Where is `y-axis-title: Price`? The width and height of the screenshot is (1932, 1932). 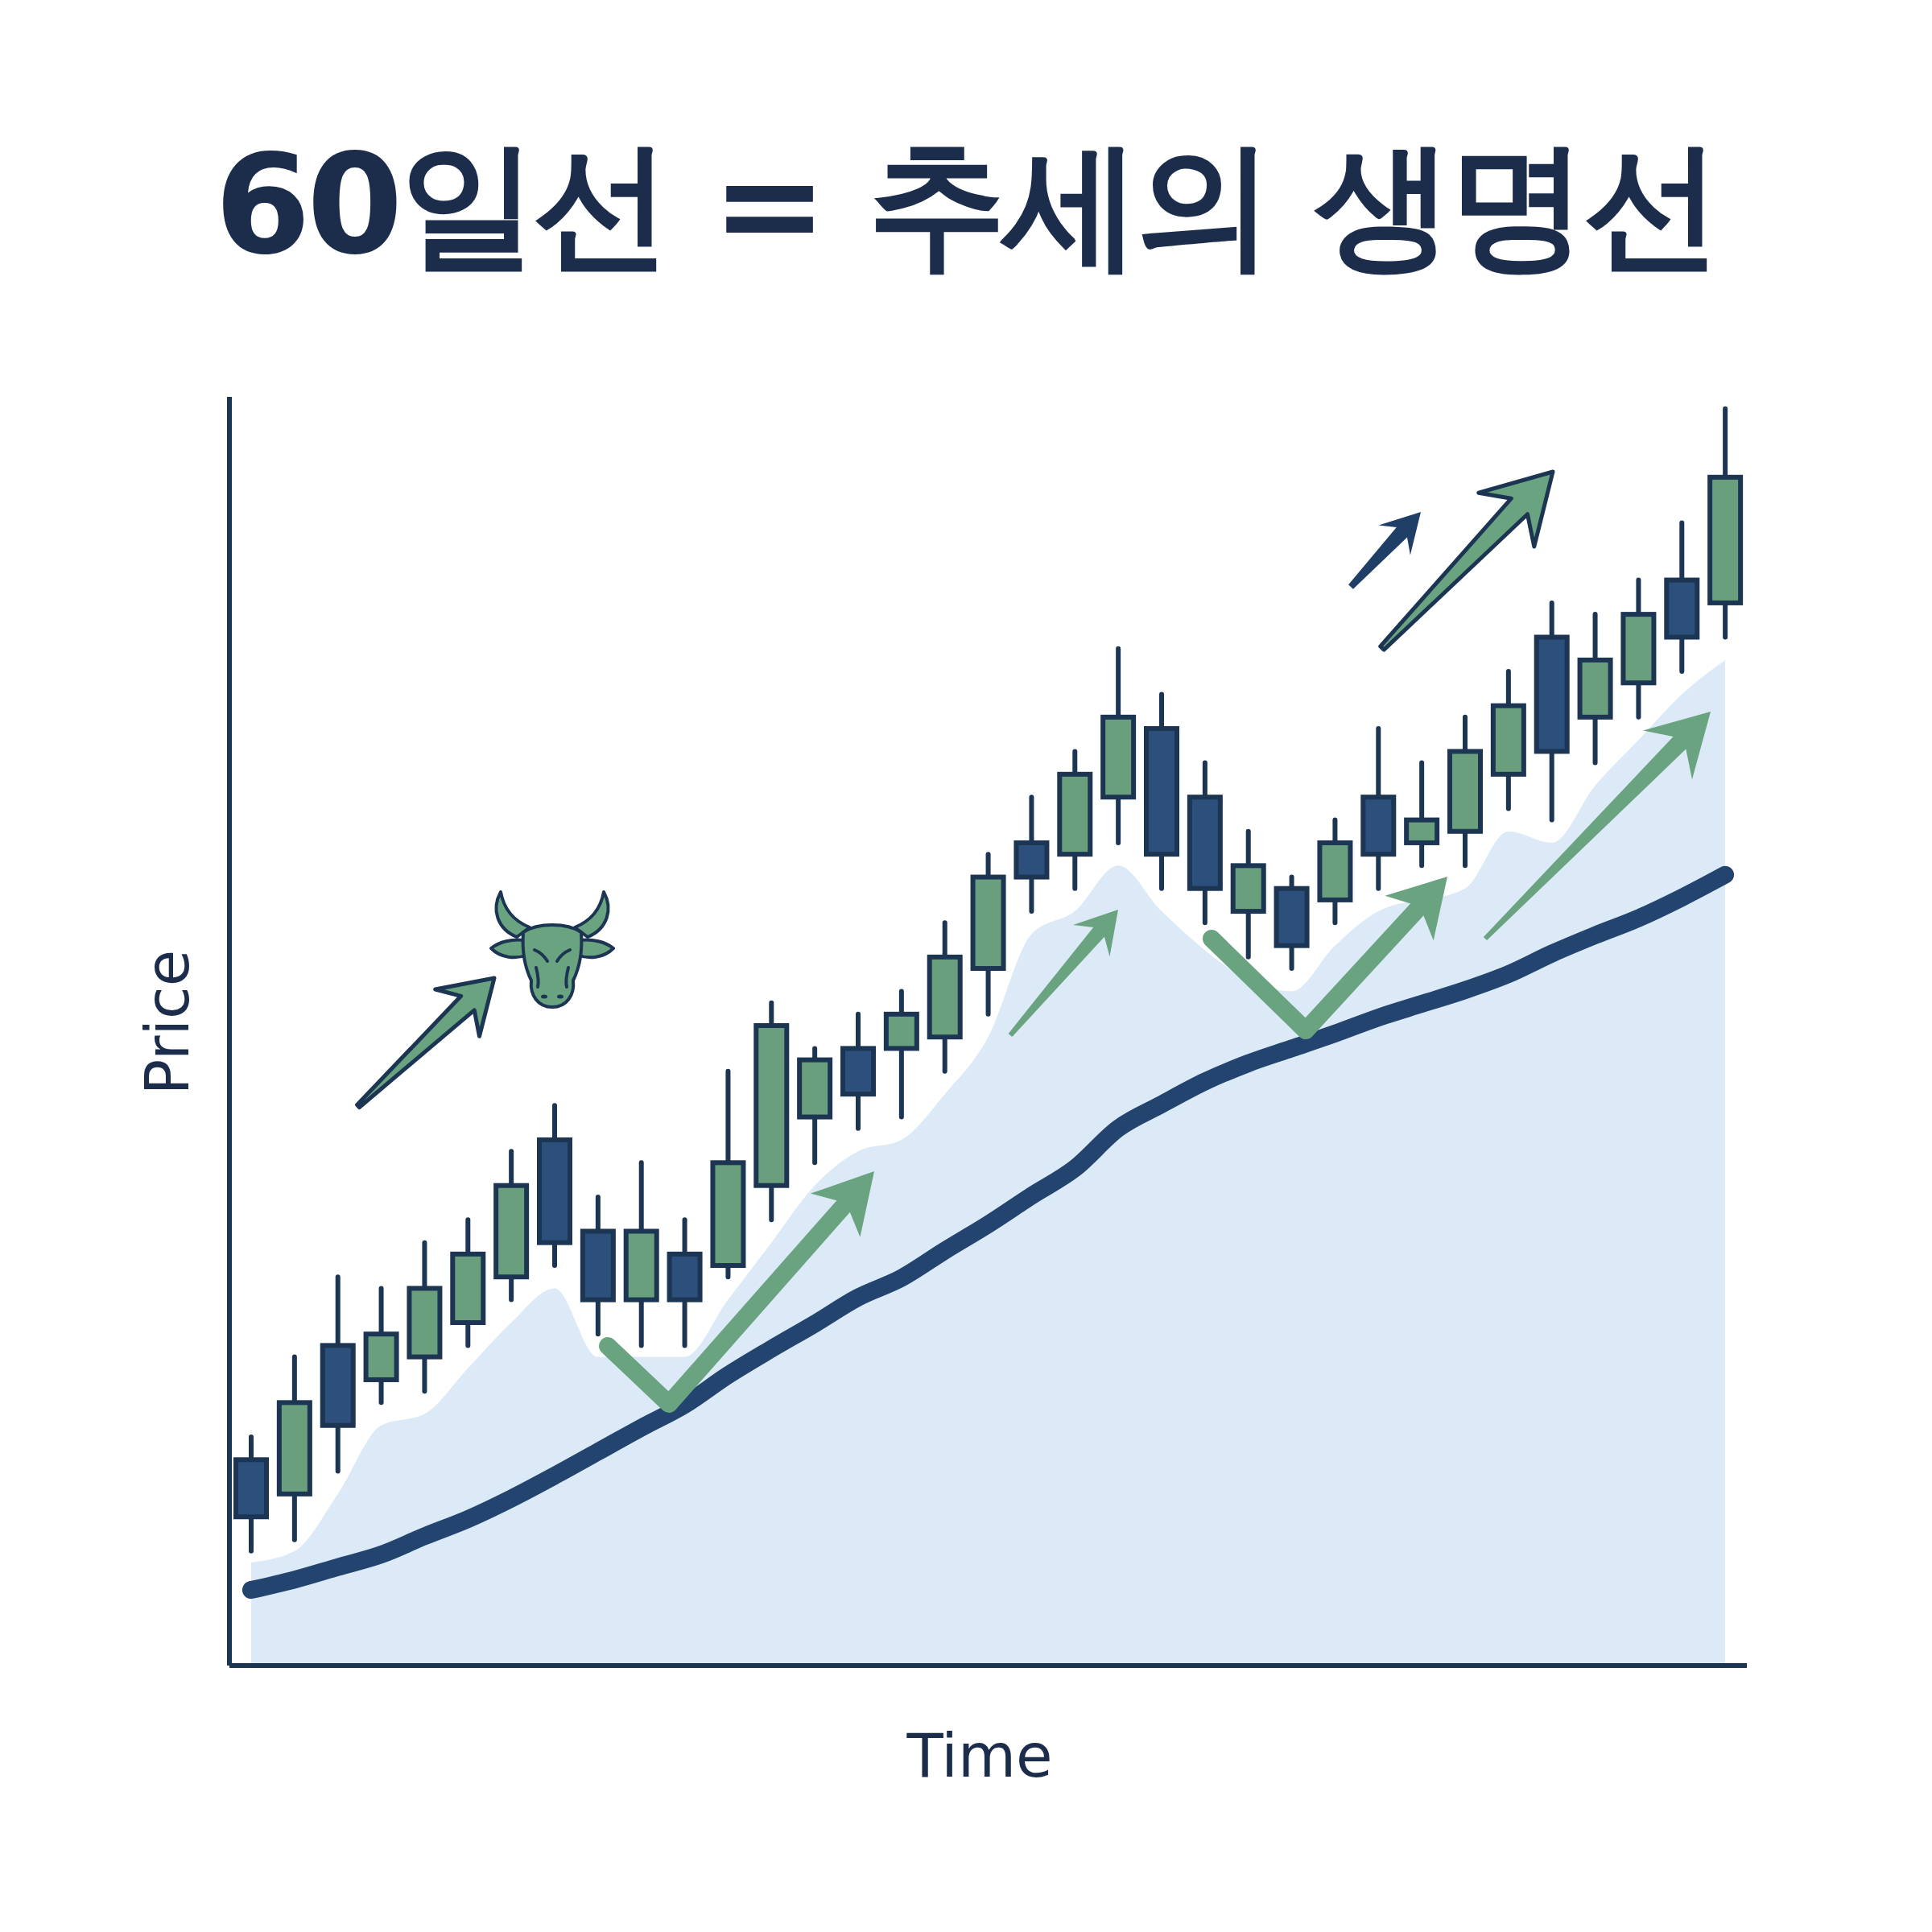 y-axis-title: Price is located at coordinates (167, 1022).